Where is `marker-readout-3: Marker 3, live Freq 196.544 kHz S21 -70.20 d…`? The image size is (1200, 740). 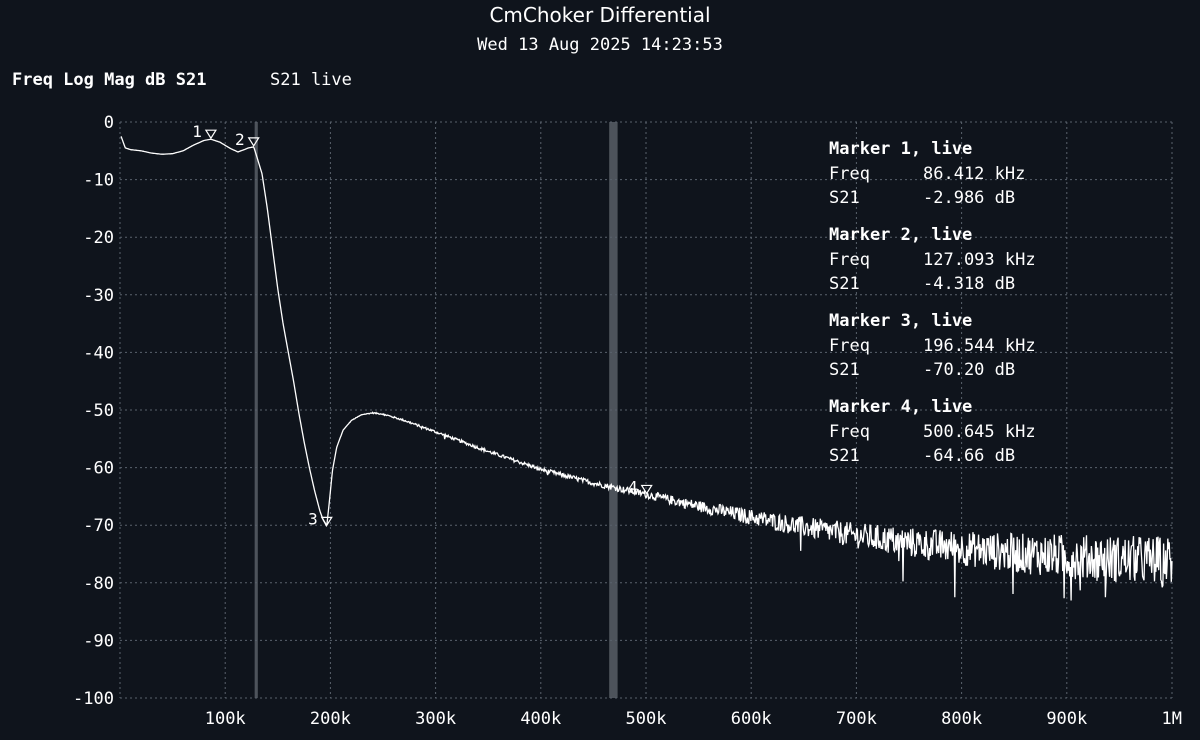
marker-readout-3: Marker 3, live Freq 196.544 kHz S21 -70.20 d… is located at coordinates (932, 345).